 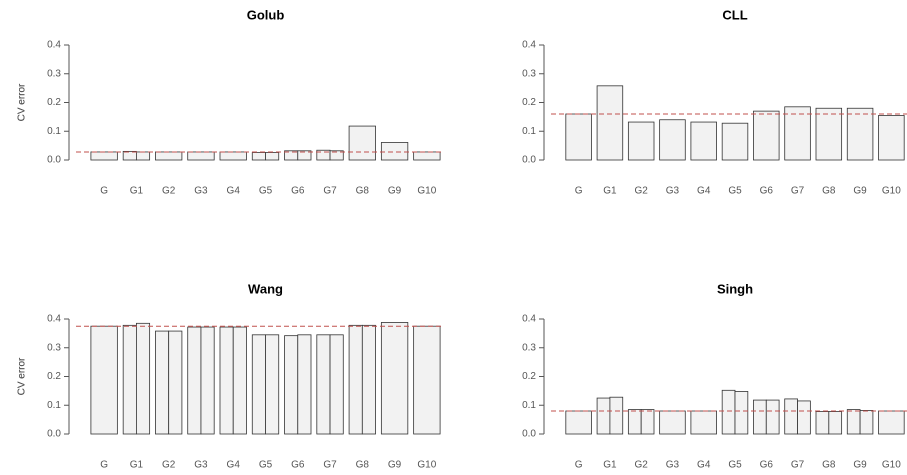 What do you see at coordinates (735, 288) in the screenshot?
I see `chart-title: Singh` at bounding box center [735, 288].